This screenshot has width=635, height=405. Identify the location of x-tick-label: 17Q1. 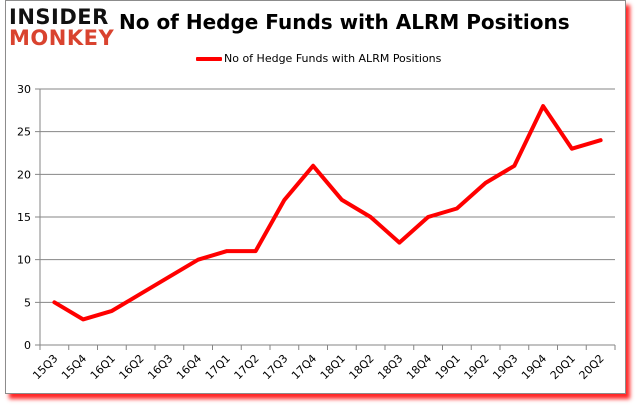
(218, 367).